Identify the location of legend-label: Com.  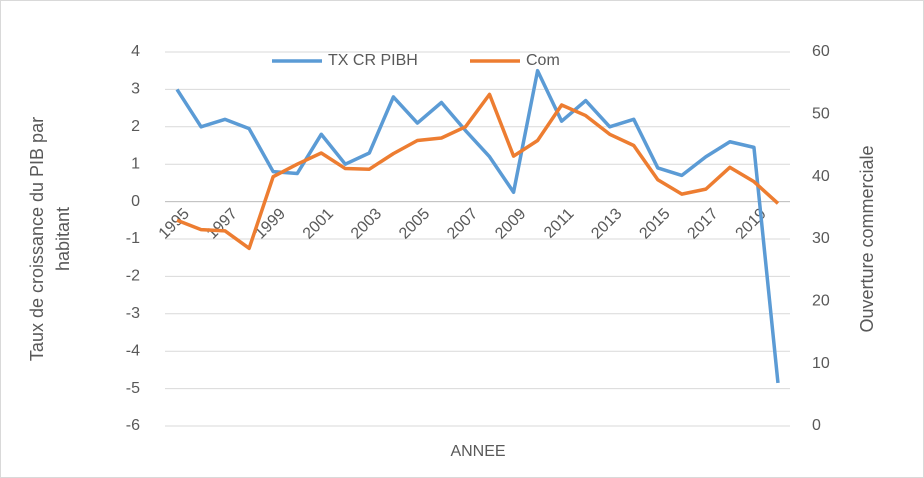
(543, 60).